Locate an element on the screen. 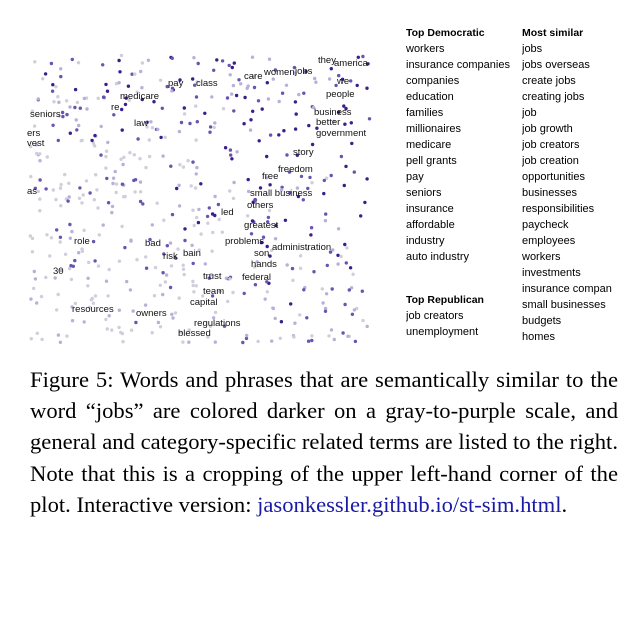  list-item: insurance is located at coordinates (430, 209).